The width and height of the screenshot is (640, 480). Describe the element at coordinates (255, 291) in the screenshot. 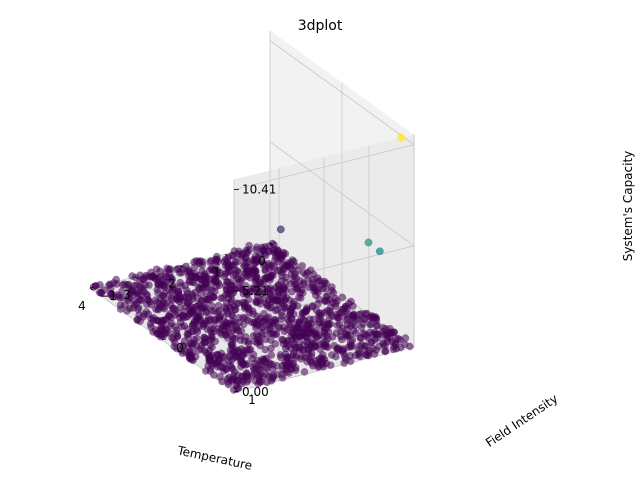

I see `z-tick-label: 5.21` at that location.